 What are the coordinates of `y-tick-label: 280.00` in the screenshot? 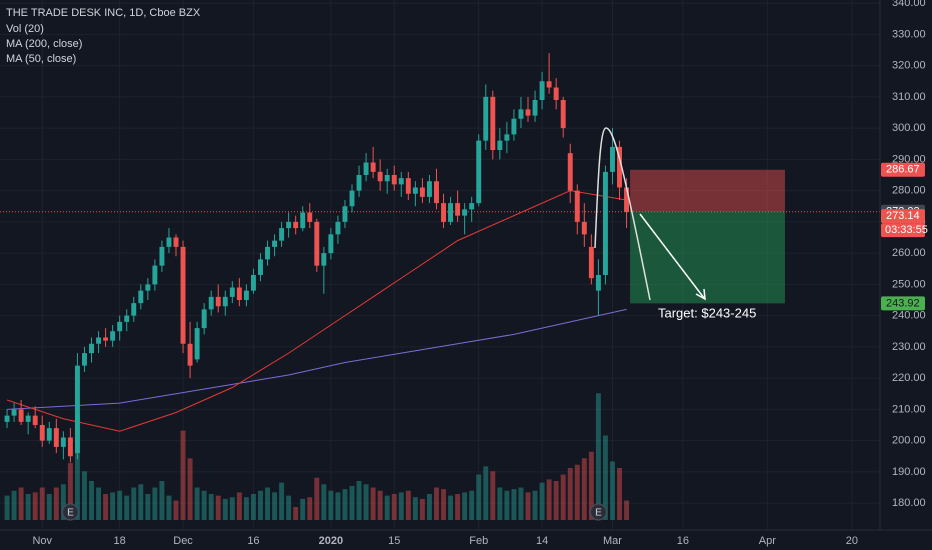 It's located at (909, 191).